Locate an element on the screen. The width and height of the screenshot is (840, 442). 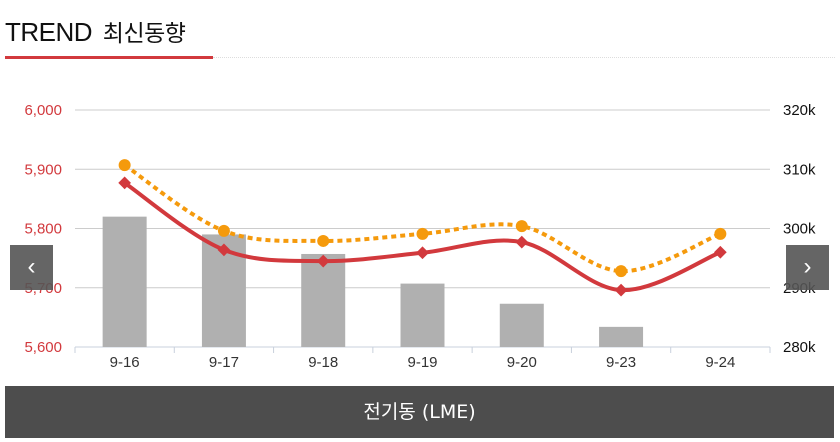
page-title: TREND 최신동향 is located at coordinates (95, 31).